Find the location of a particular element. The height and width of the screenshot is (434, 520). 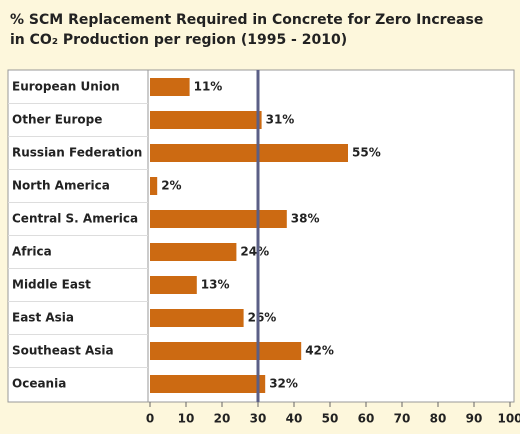

x-tick-label: 40 is located at coordinates (294, 419).